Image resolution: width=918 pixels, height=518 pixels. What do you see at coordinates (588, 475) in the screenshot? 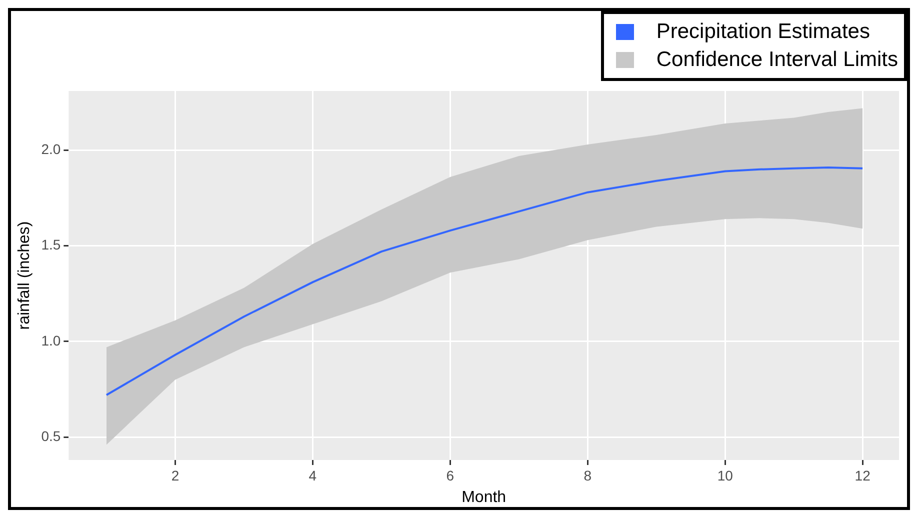
I see `x-tick-label: 8` at bounding box center [588, 475].